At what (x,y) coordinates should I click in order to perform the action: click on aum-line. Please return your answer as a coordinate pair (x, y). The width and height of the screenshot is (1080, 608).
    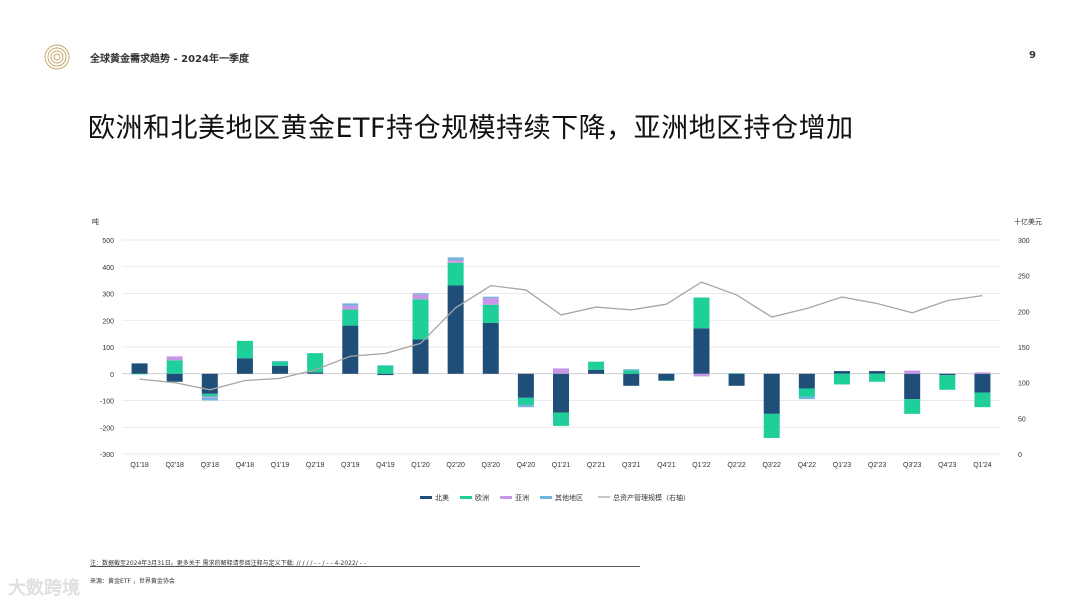
    Looking at the image, I should click on (561, 336).